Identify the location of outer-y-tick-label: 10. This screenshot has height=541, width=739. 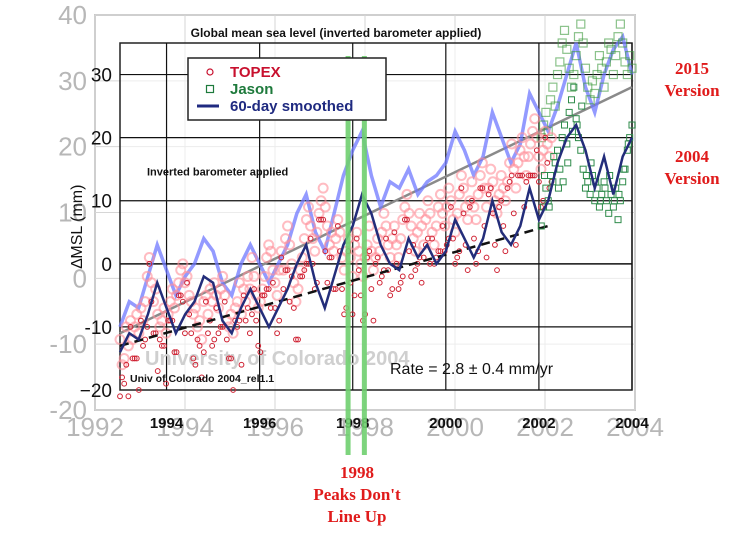
(72, 213).